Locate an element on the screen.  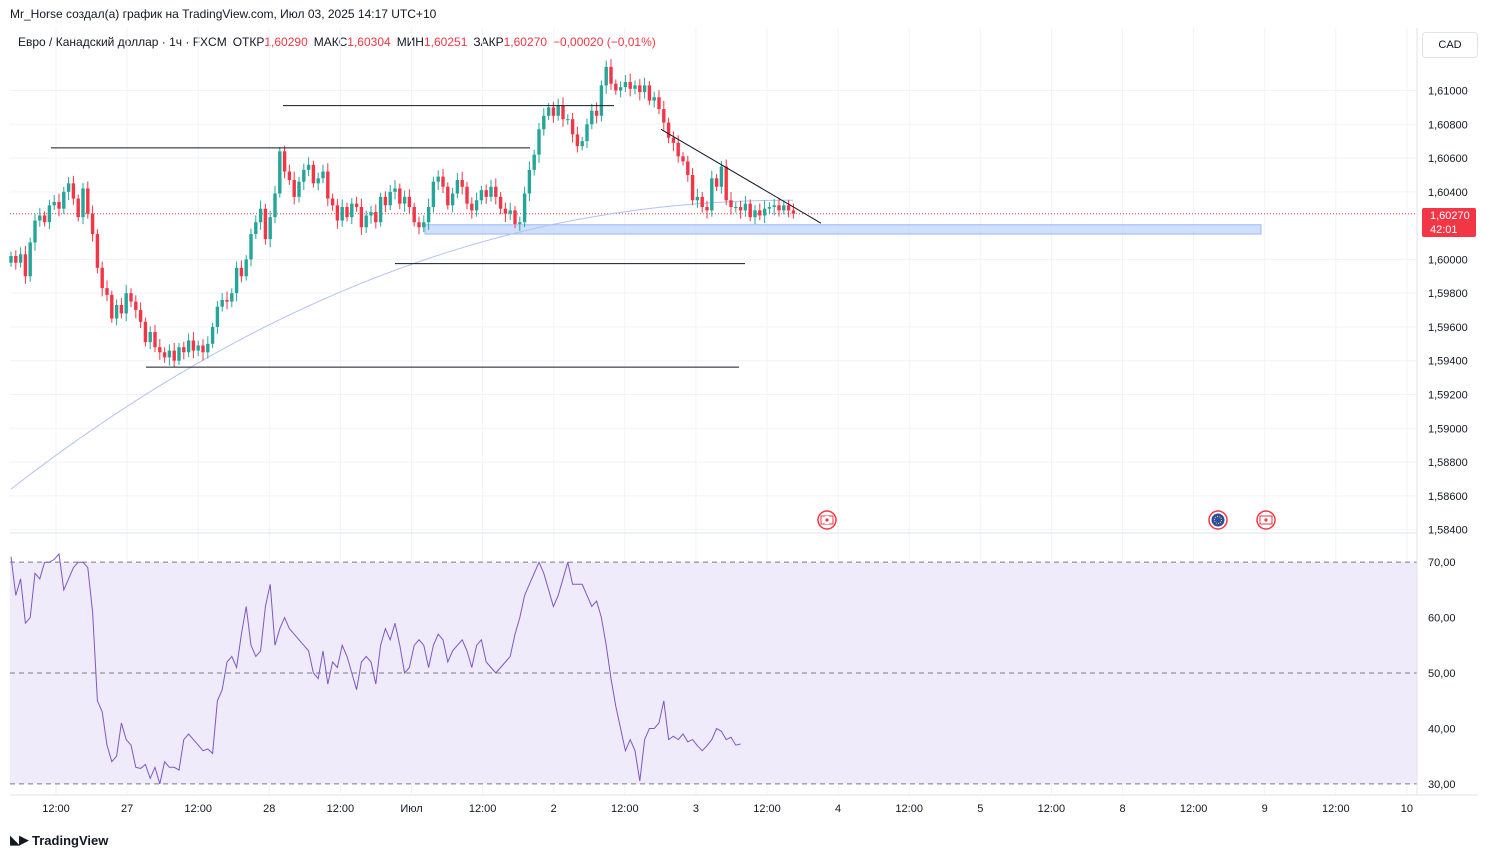
time-tick-label: 8 is located at coordinates (1122, 809).